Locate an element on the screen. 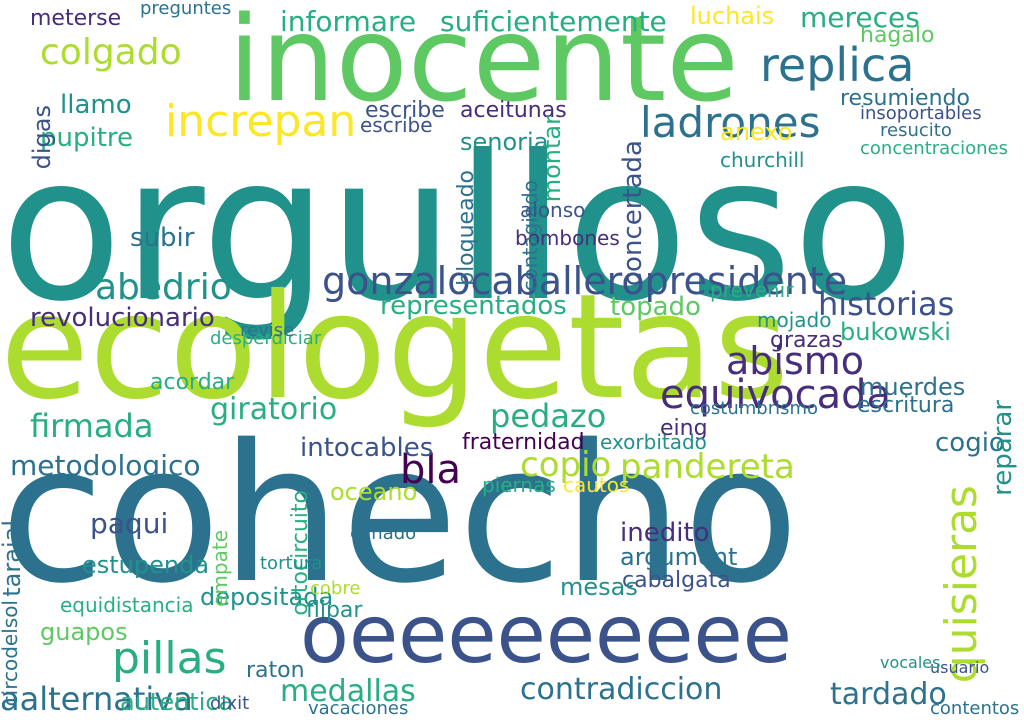 The image size is (1024, 720). cloud-word: prevenir is located at coordinates (752, 290).